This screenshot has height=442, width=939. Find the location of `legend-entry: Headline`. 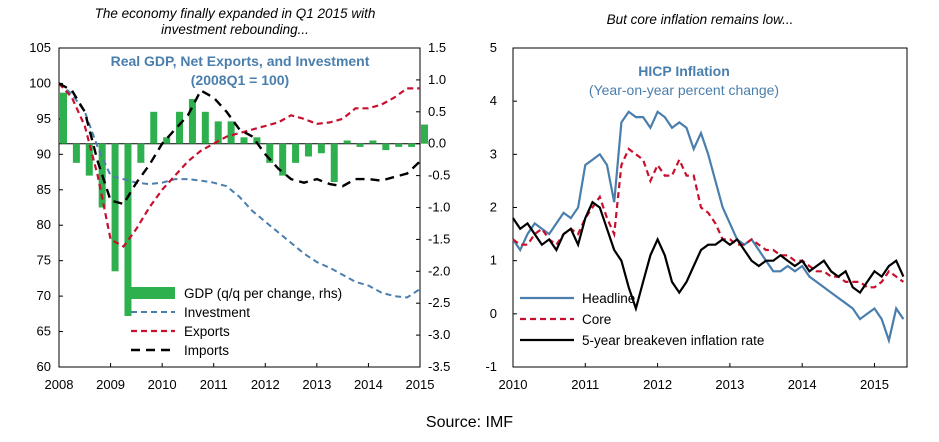

legend-entry: Headline is located at coordinates (608, 298).